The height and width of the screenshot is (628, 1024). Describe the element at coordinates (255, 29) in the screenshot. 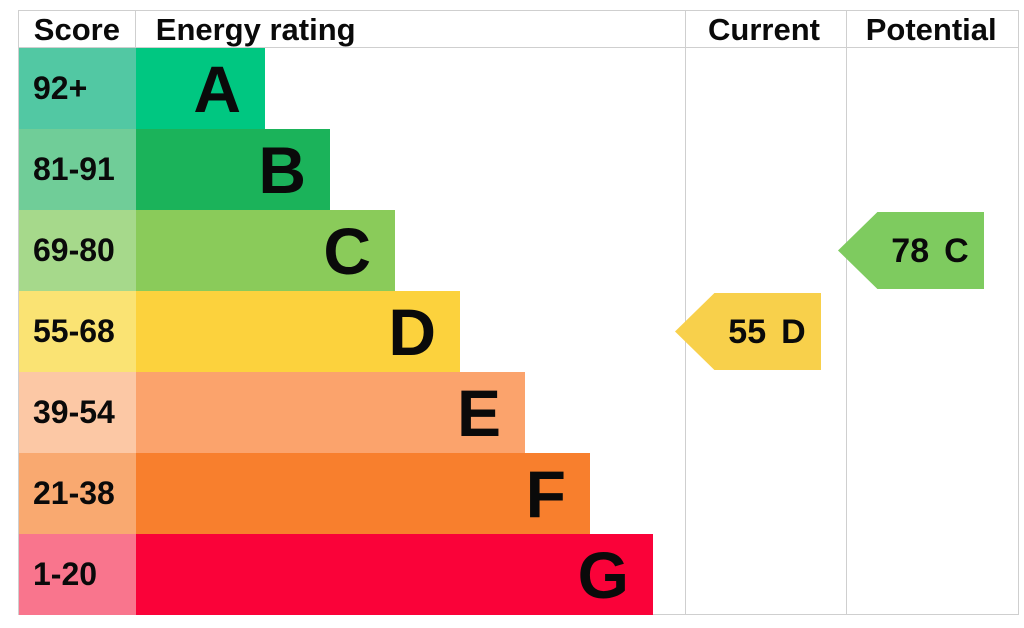

I see `energy-rating-column-header: Energy rating` at that location.